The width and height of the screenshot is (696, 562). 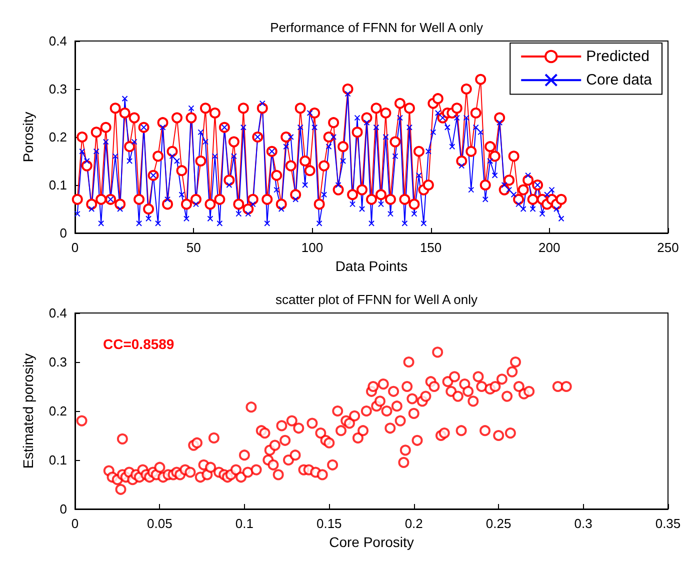 I want to click on x-tick-label: 0.25, so click(x=499, y=523).